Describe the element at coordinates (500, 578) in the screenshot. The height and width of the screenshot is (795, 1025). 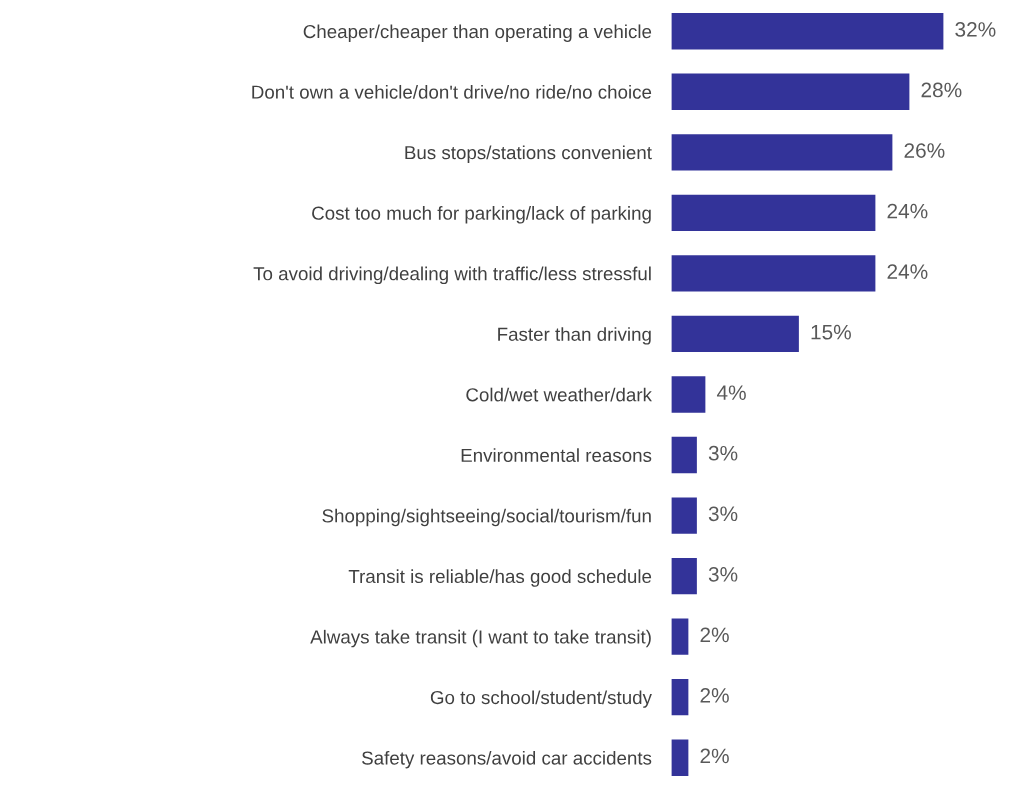
I see `y-tick-label: Transit is reliable/has good schedule` at that location.